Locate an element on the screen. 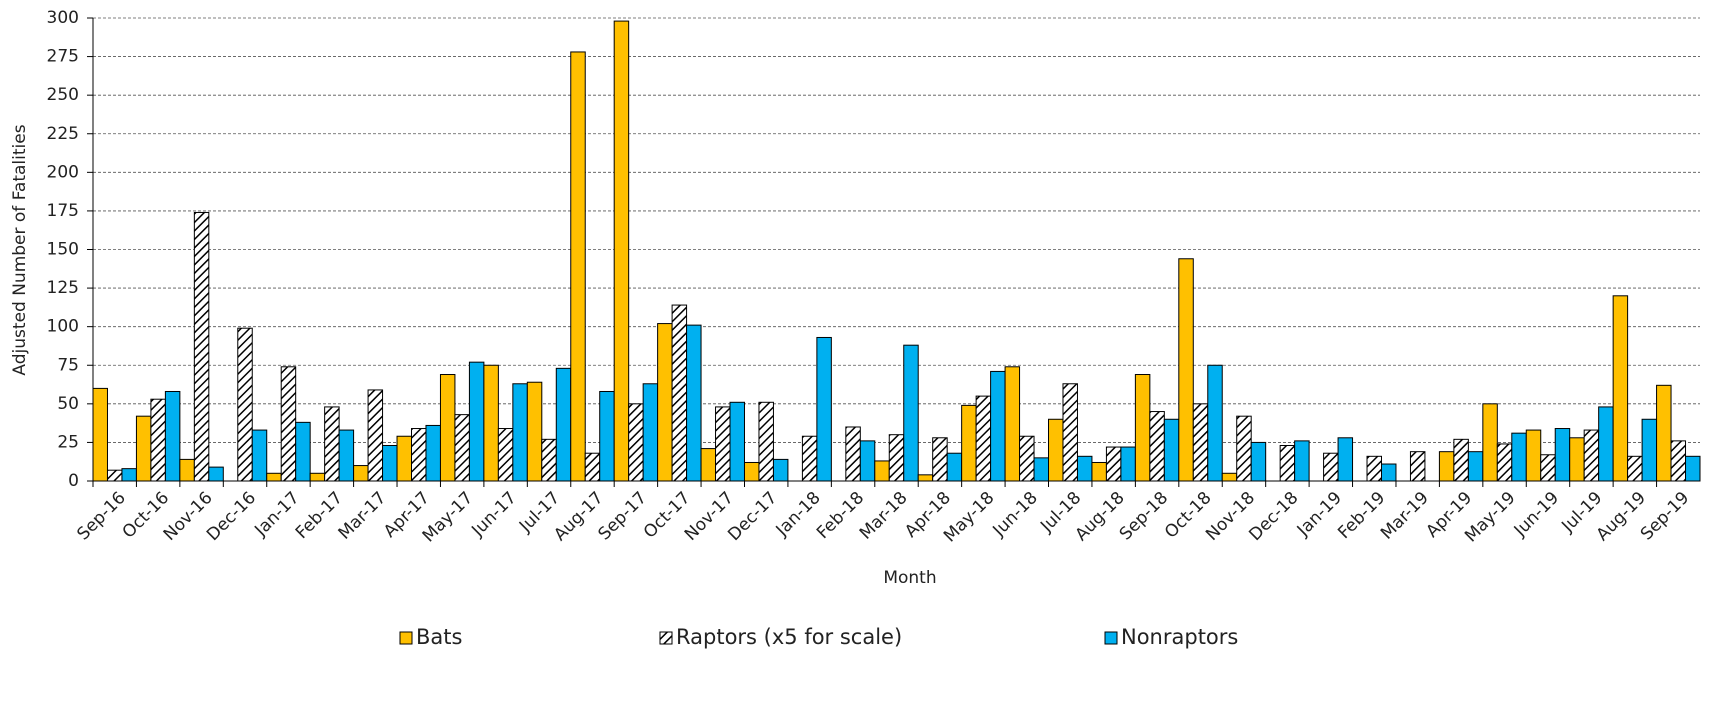 This screenshot has height=720, width=1714. y-tick-label: 225 is located at coordinates (63, 134).